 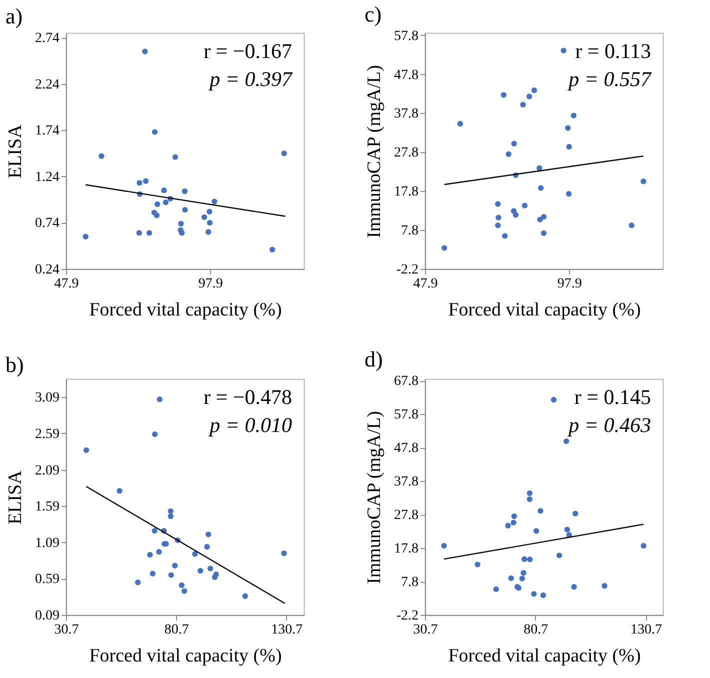 What do you see at coordinates (248, 397) in the screenshot?
I see `annotation: r = −0.478` at bounding box center [248, 397].